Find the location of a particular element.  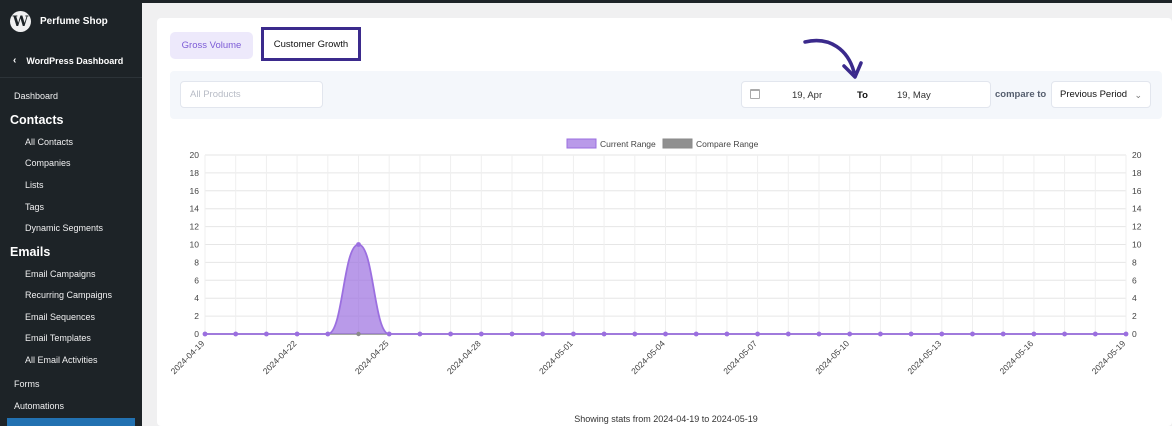

site-header: W Perfume Shop is located at coordinates (59, 21).